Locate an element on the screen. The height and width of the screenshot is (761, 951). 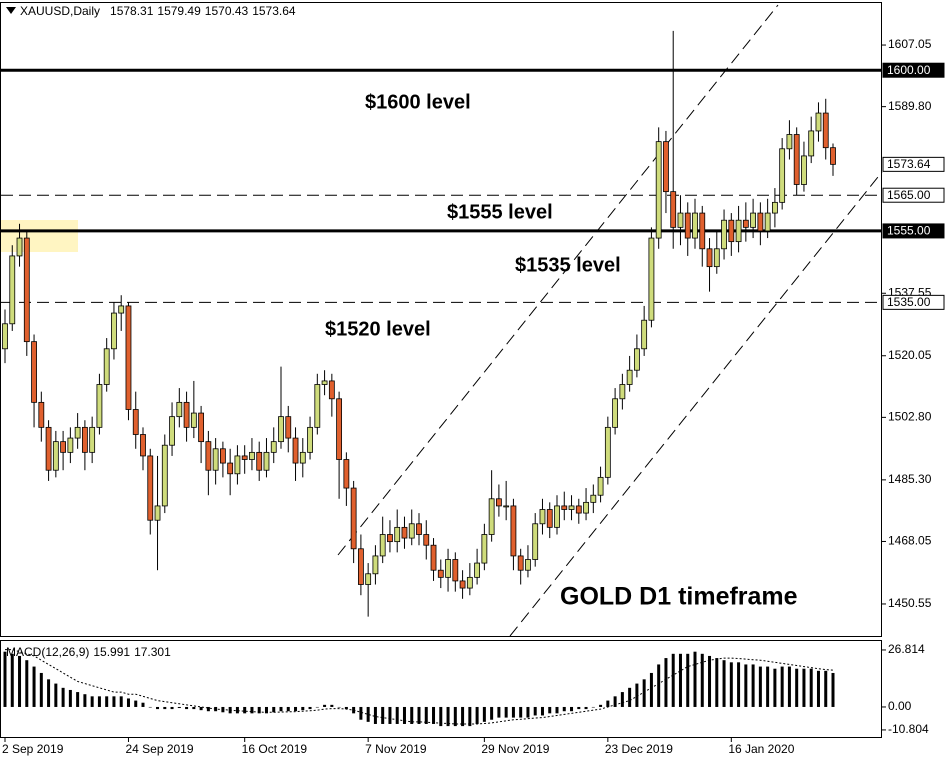
macd-tick-label: 0.00 is located at coordinates (900, 706).